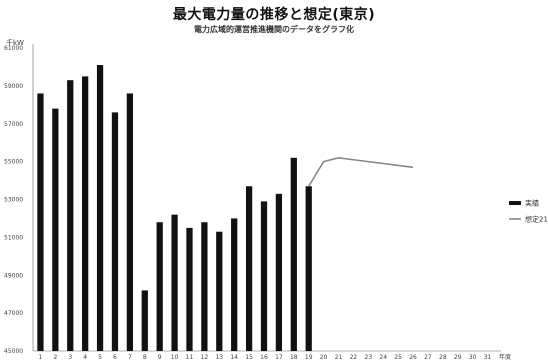 The height and width of the screenshot is (360, 548). Describe the element at coordinates (428, 357) in the screenshot. I see `x-tick-label: 27` at that location.